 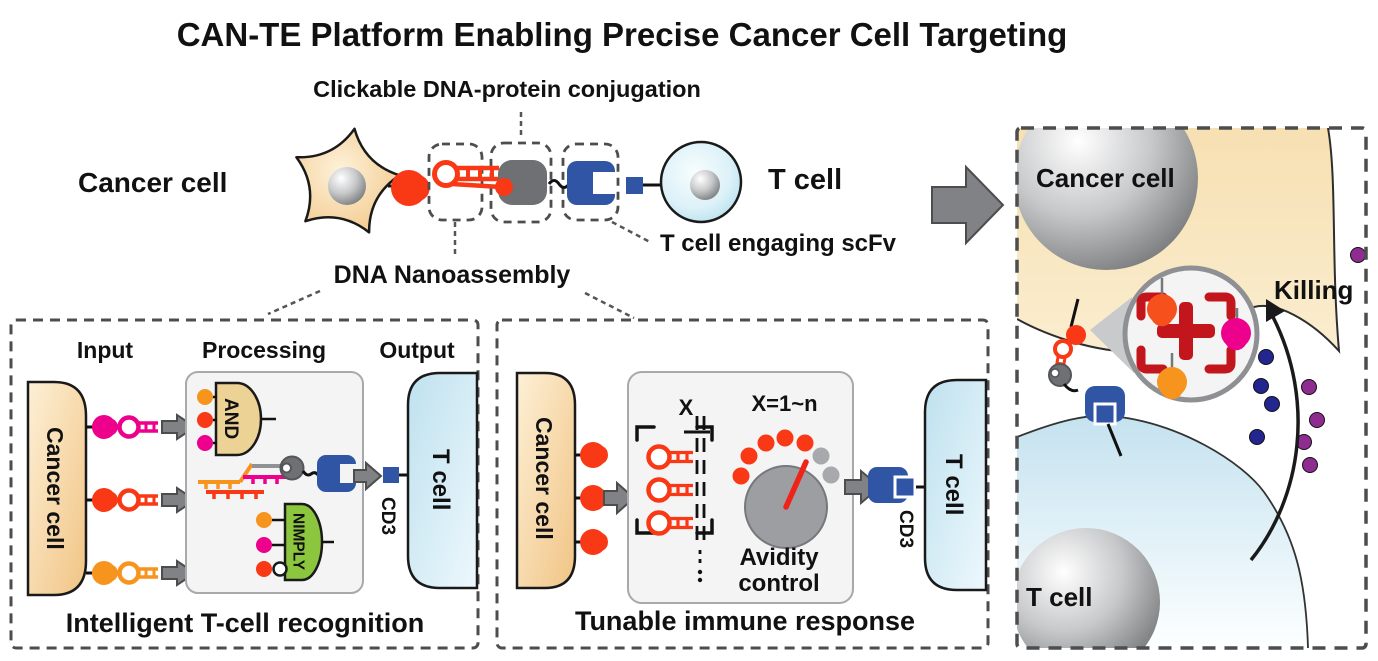 I want to click on repeat-range-label: X=1~n, so click(x=784, y=403).